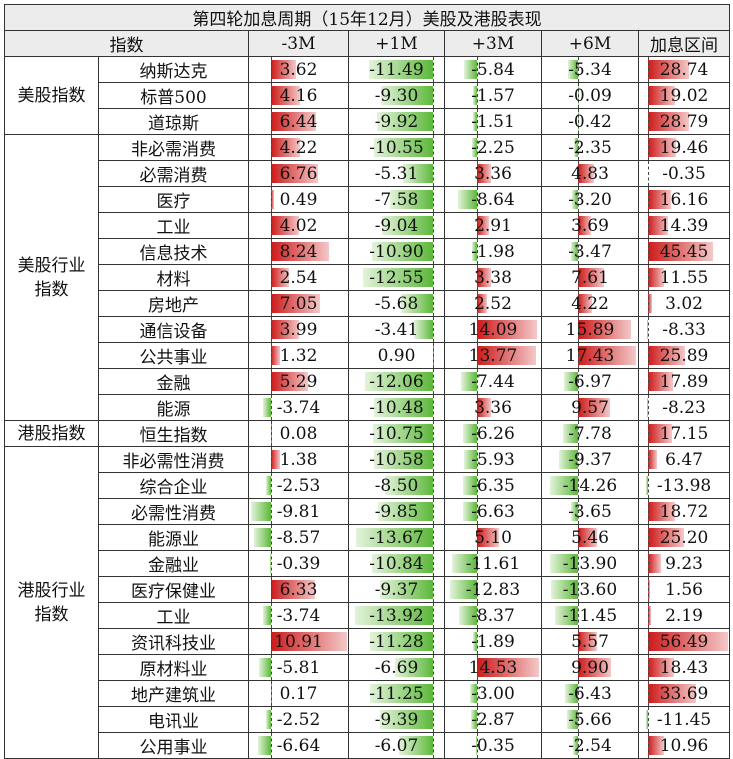 The image size is (733, 759). What do you see at coordinates (397, 44) in the screenshot?
I see `header-plus-1m: +1M` at bounding box center [397, 44].